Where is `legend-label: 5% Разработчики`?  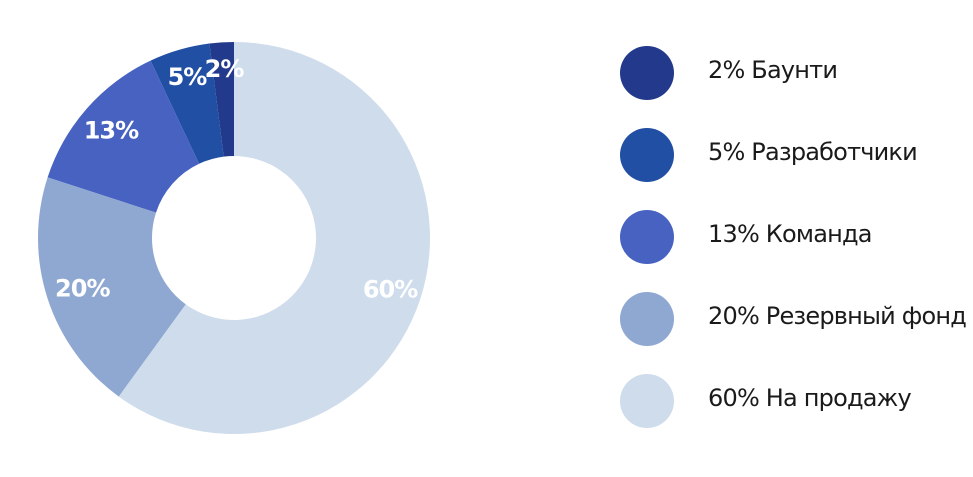 legend-label: 5% Разработчики is located at coordinates (813, 152).